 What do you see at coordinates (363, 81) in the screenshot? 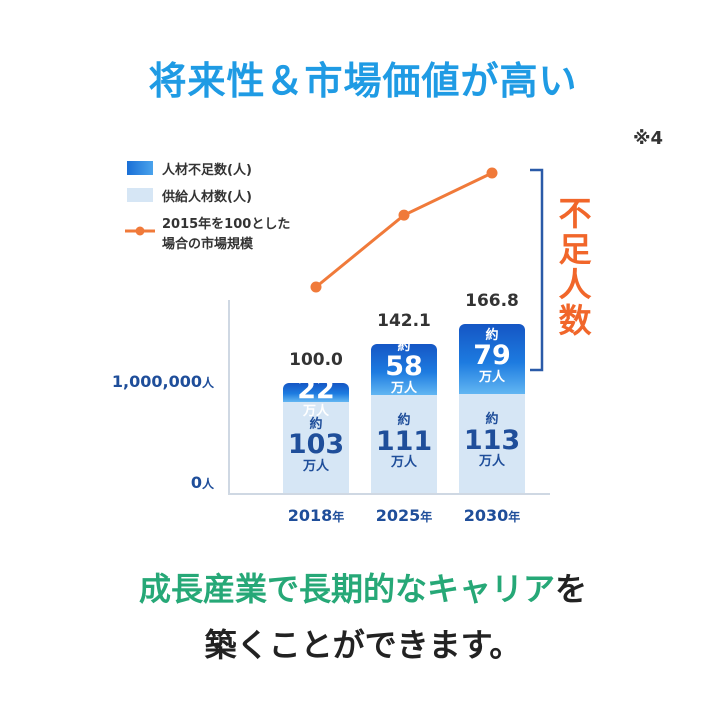
I see `page-title: 将来性＆市場価値が高い` at bounding box center [363, 81].